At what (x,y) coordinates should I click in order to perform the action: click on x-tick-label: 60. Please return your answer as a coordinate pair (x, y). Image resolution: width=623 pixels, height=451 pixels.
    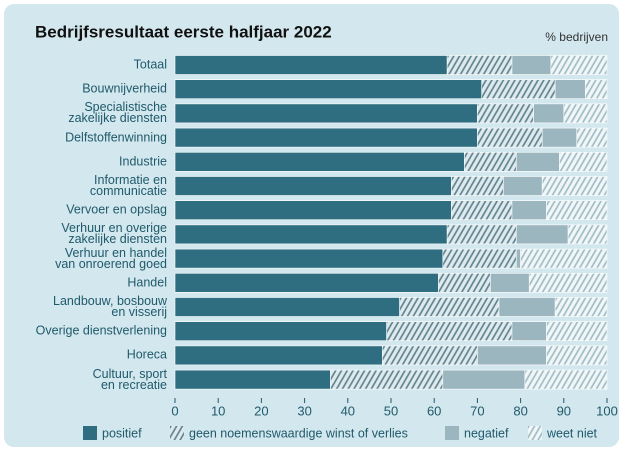
    Looking at the image, I should click on (434, 410).